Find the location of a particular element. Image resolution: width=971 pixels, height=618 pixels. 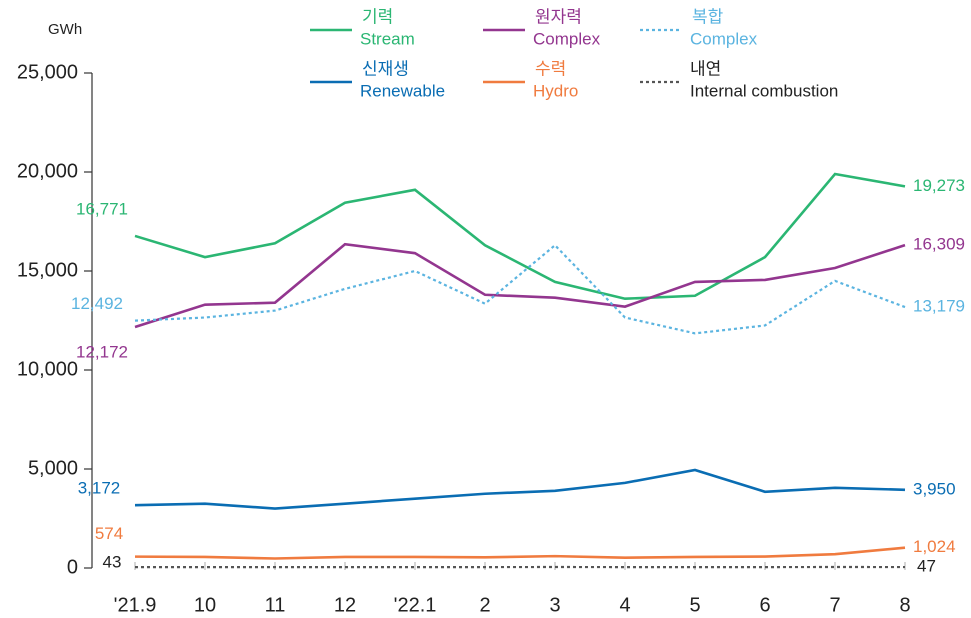

legend-label-en: Stream is located at coordinates (387, 38).